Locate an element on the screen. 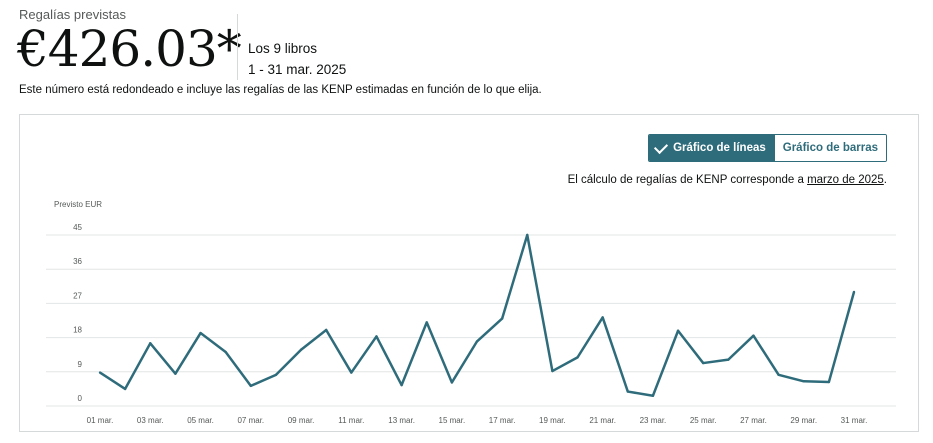 Image resolution: width=933 pixels, height=443 pixels. x-tick-label: 01 mar. is located at coordinates (100, 420).